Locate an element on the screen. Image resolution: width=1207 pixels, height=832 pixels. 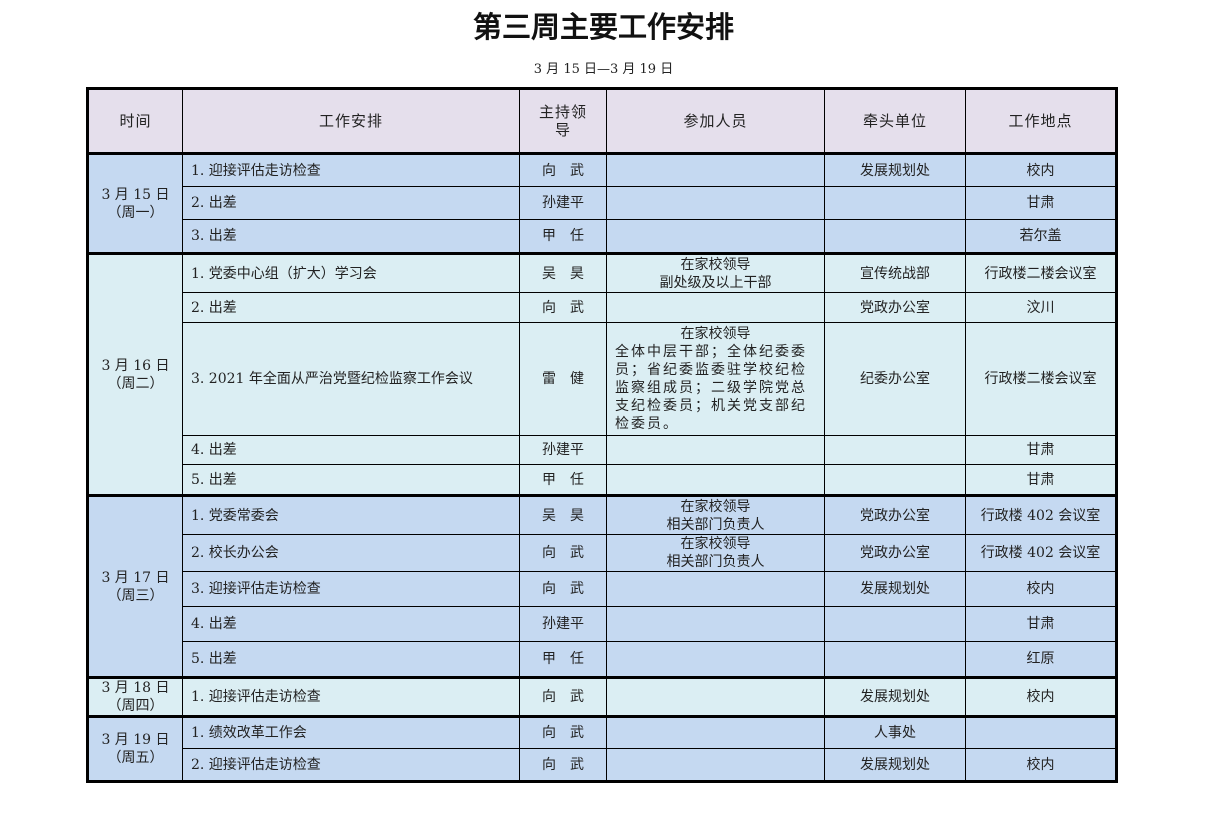
table-row: 3. 出差甲 任 若尔盖 is located at coordinates (602, 236).